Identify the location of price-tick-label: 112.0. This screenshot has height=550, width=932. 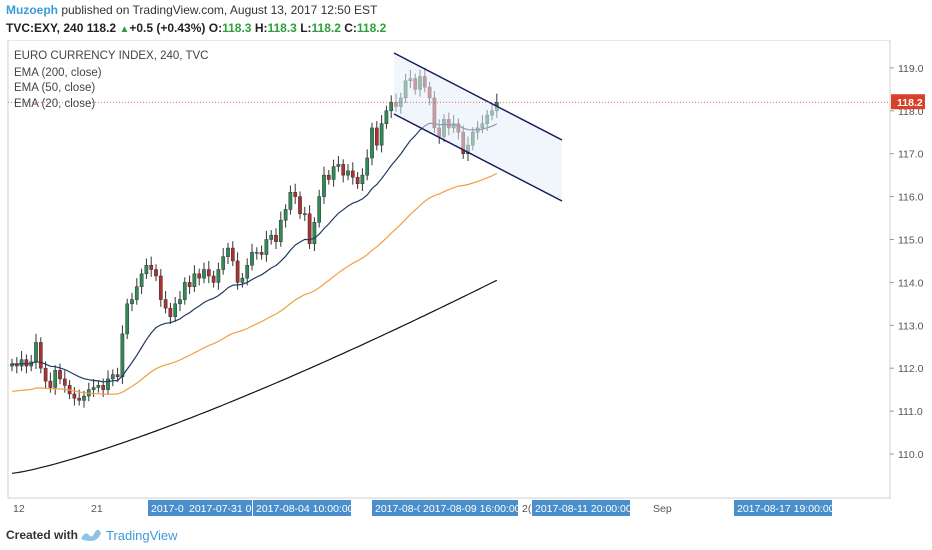
(911, 369).